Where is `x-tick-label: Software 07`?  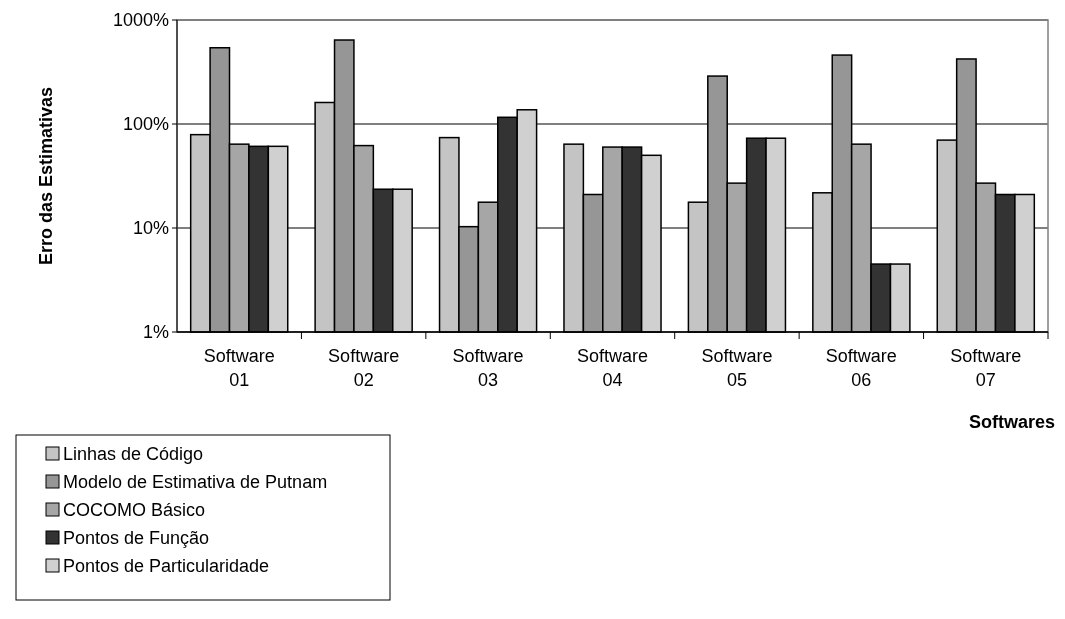
x-tick-label: Software 07 is located at coordinates (986, 368).